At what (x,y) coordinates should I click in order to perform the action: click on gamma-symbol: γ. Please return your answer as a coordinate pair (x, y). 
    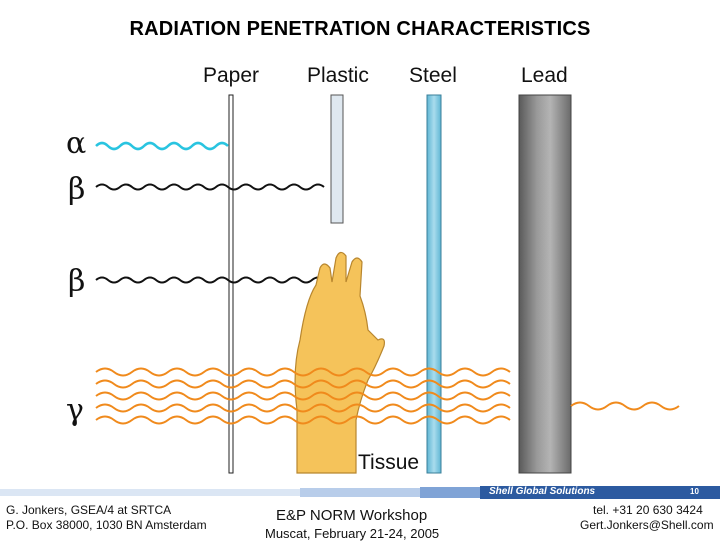
    Looking at the image, I should click on (75, 410).